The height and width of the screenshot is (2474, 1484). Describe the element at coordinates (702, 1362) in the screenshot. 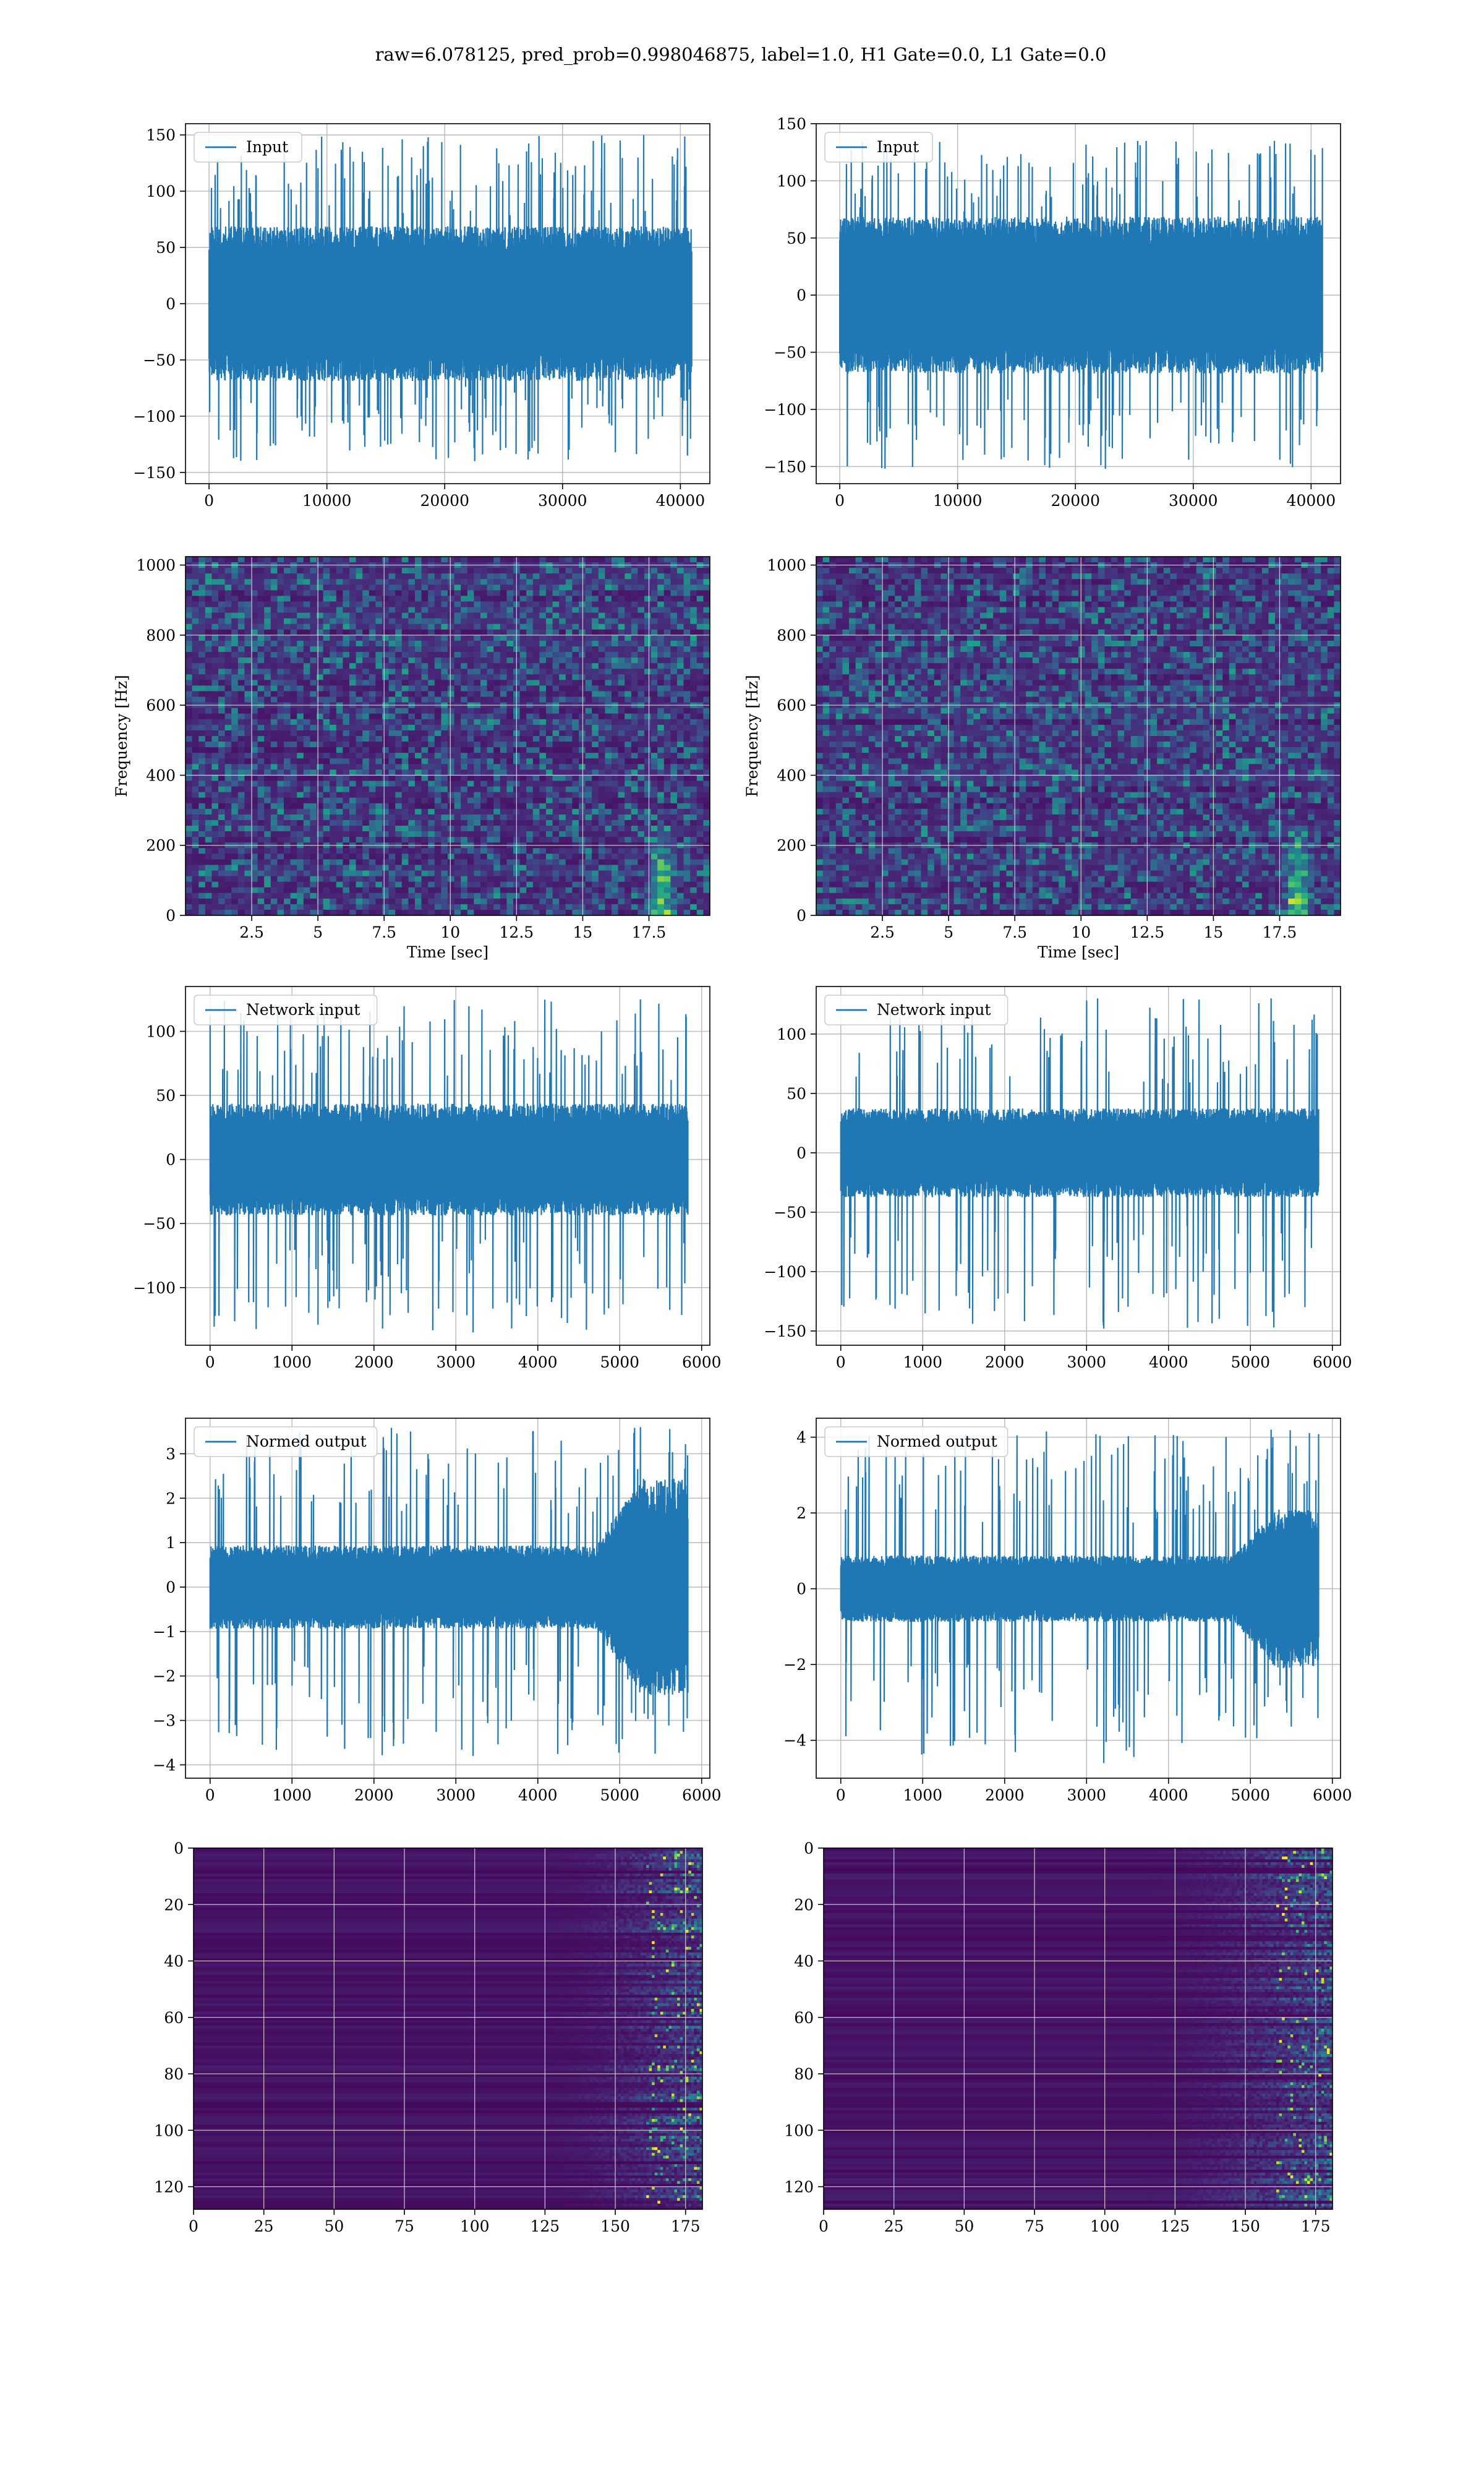

I see `x-tick-label: 6000` at that location.